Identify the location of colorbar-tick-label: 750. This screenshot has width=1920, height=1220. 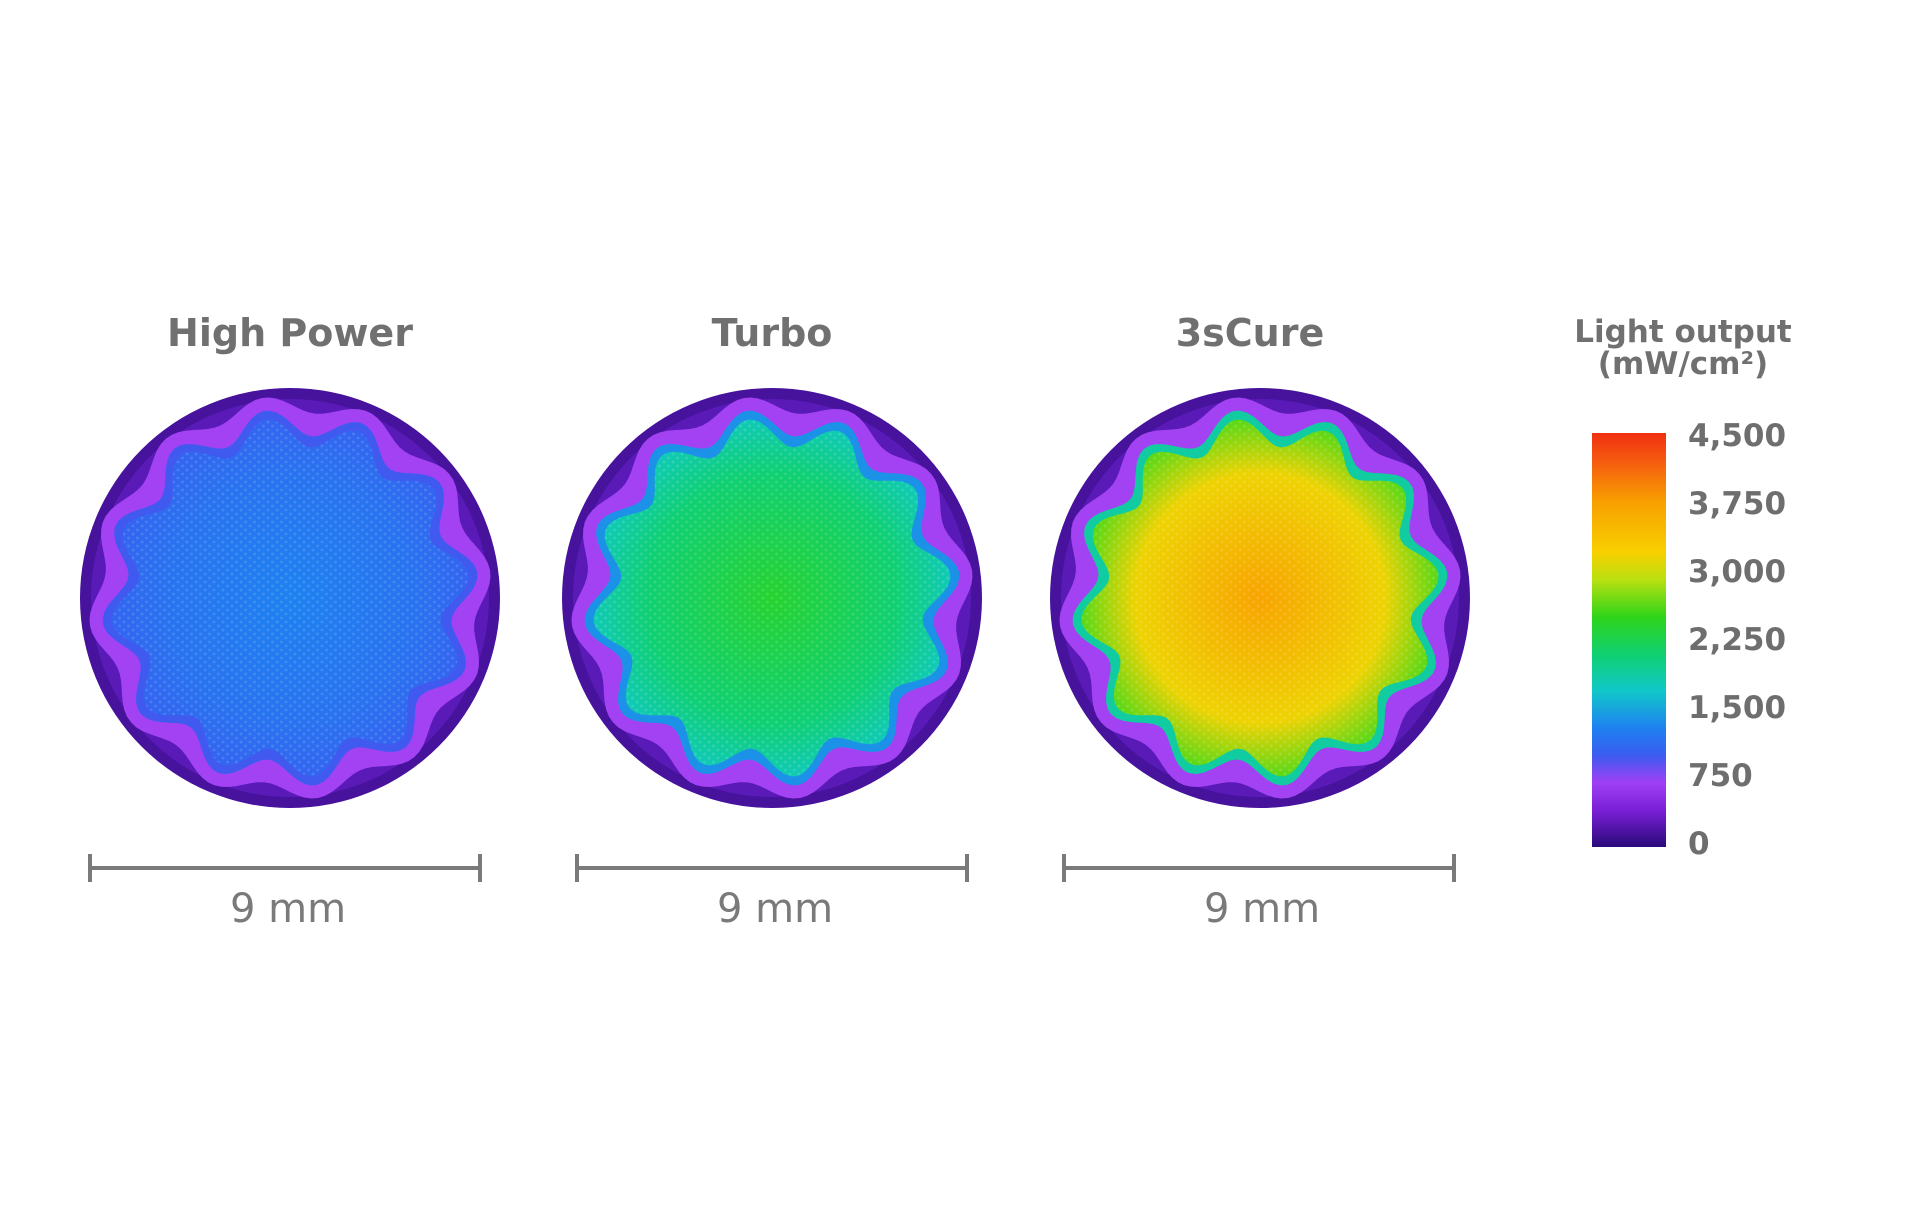
(1720, 776).